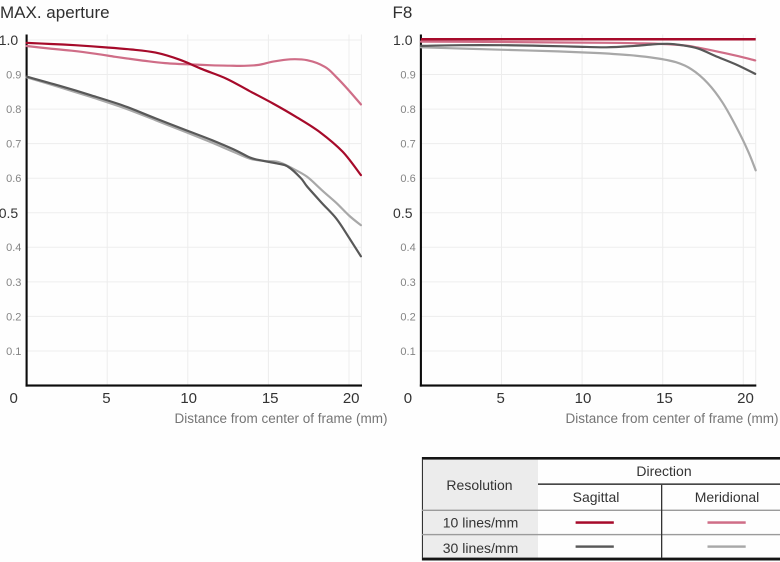  I want to click on svg-text: MAX. aperture, so click(55, 12).